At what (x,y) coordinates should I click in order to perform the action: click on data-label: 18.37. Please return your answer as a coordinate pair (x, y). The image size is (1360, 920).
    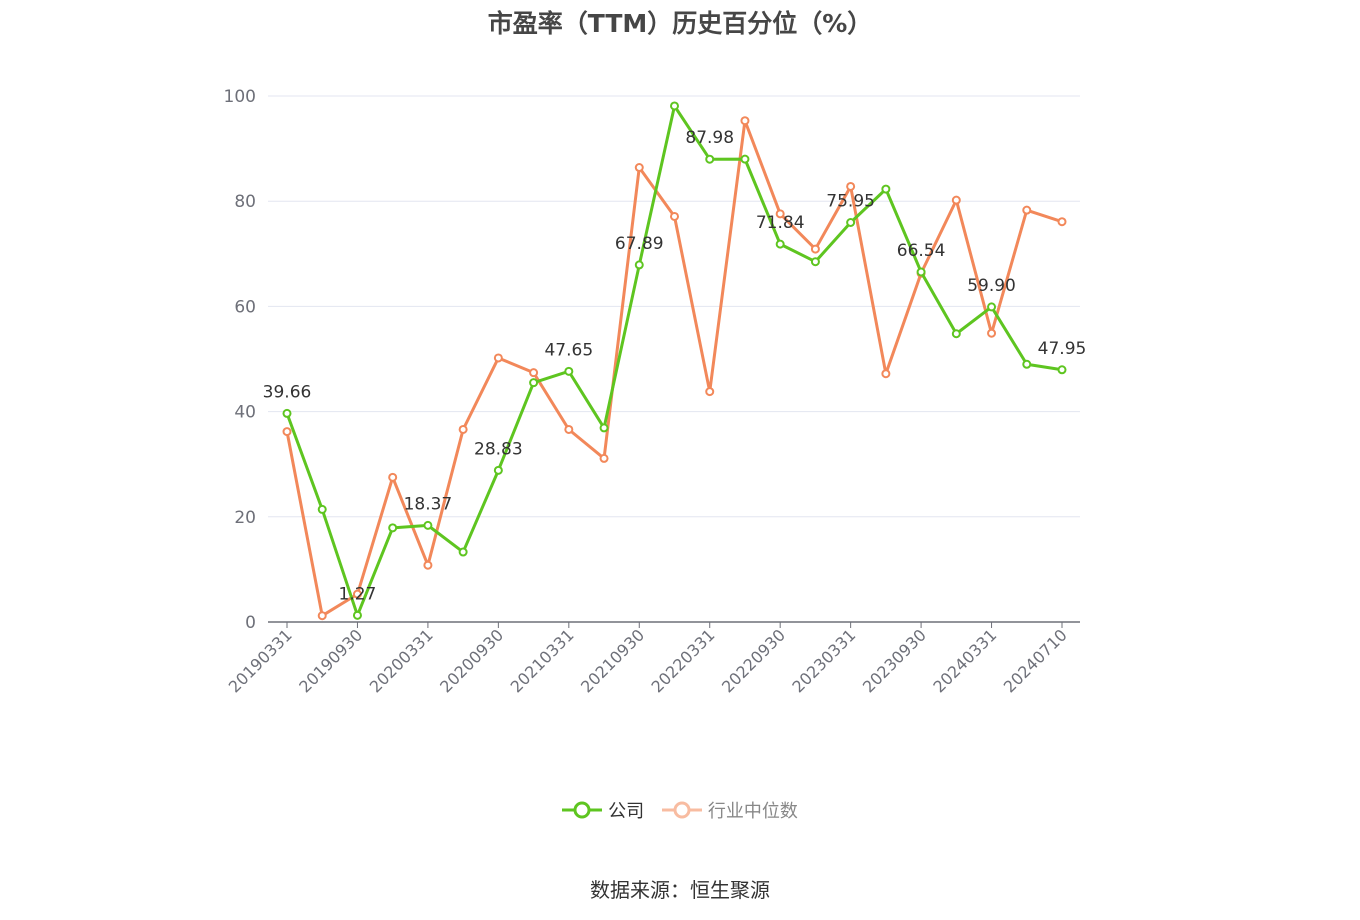
    Looking at the image, I should click on (428, 504).